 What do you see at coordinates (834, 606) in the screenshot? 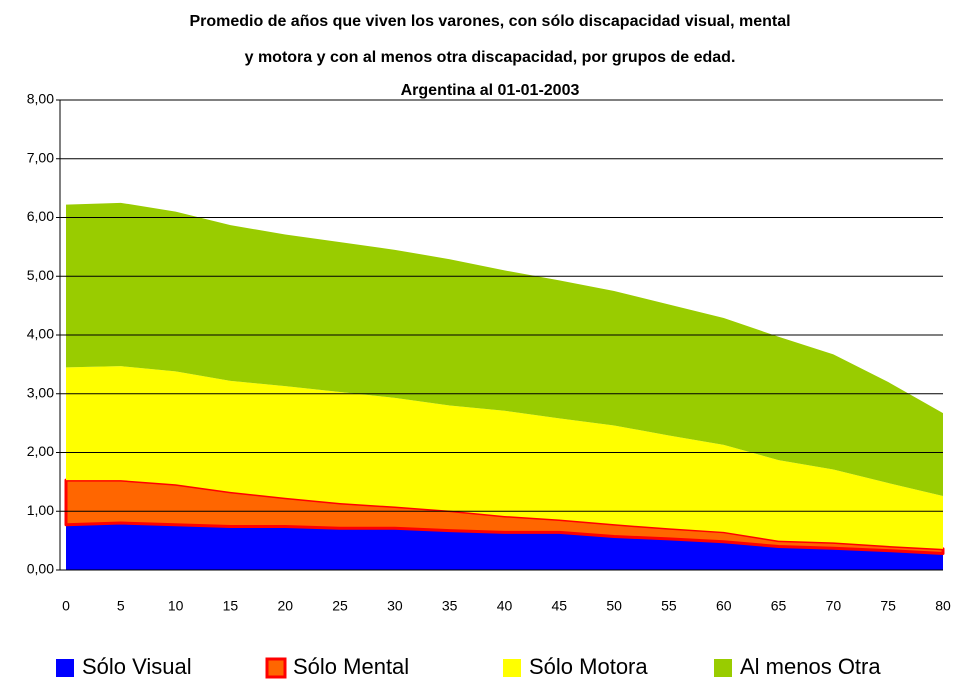
I see `x-tick-label: 70` at bounding box center [834, 606].